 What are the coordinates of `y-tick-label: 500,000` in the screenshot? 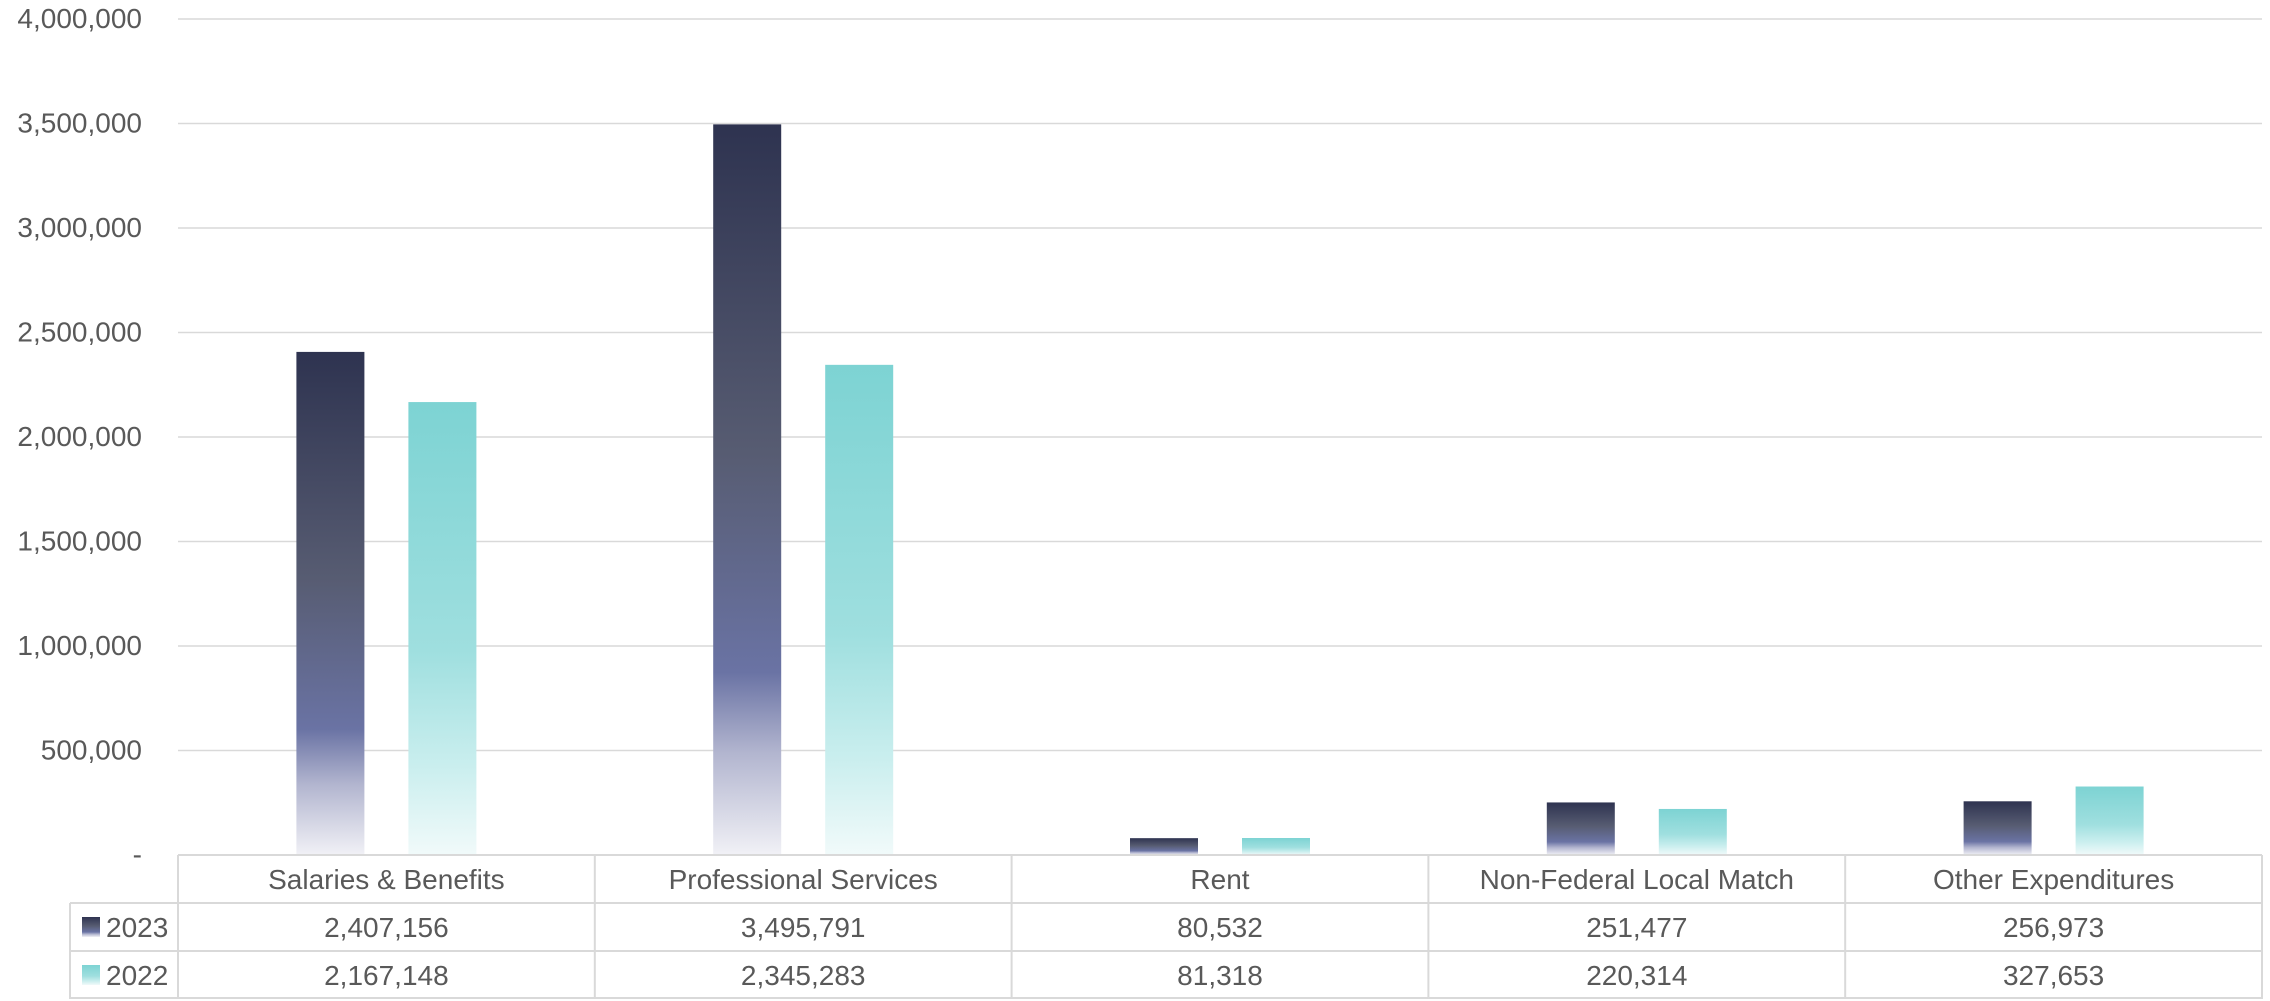 It's located at (91, 750).